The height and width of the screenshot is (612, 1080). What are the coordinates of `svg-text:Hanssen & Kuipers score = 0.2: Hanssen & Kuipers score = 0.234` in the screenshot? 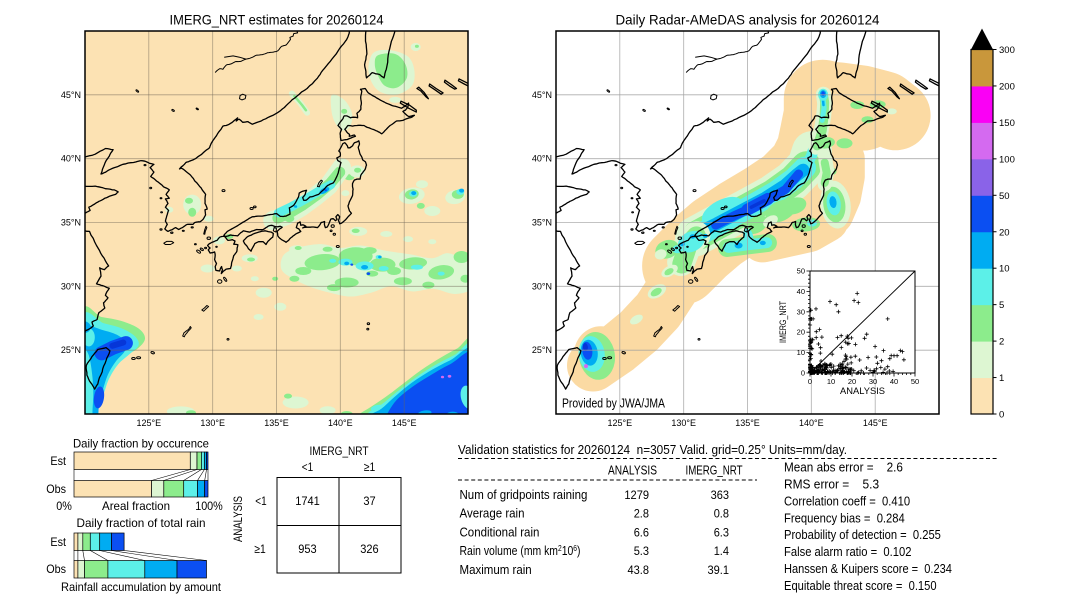 It's located at (868, 569).